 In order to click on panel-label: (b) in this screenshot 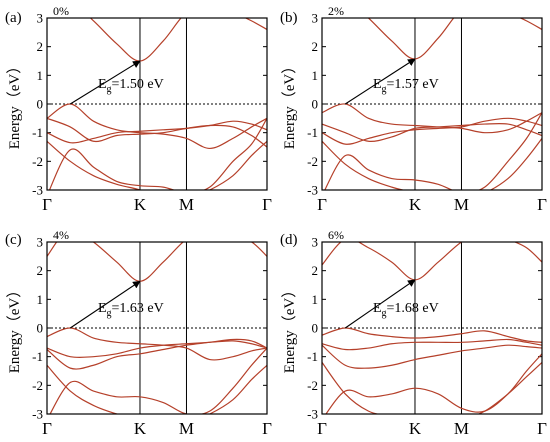, I will do `click(289, 18)`.